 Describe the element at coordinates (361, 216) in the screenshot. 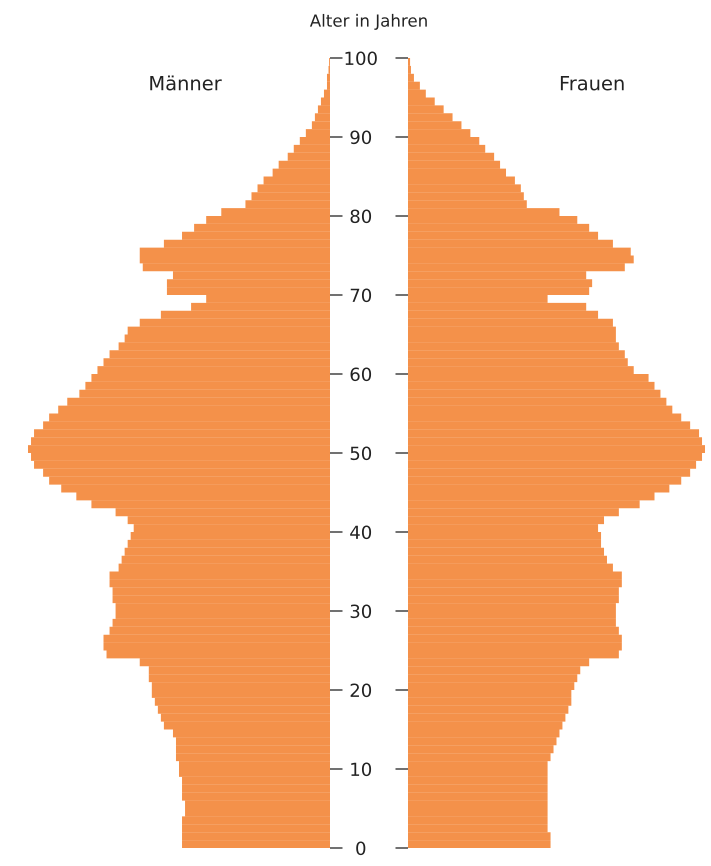

I see `y-tick-label: 80` at that location.